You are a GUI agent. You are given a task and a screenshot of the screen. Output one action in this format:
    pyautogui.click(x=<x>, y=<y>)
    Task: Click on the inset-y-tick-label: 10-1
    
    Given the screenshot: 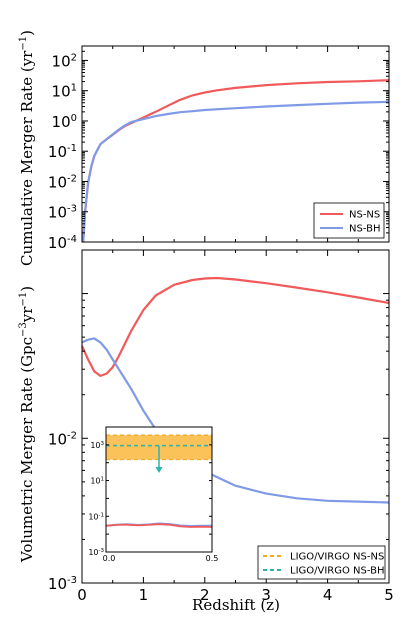 What is the action you would take?
    pyautogui.click(x=96, y=516)
    